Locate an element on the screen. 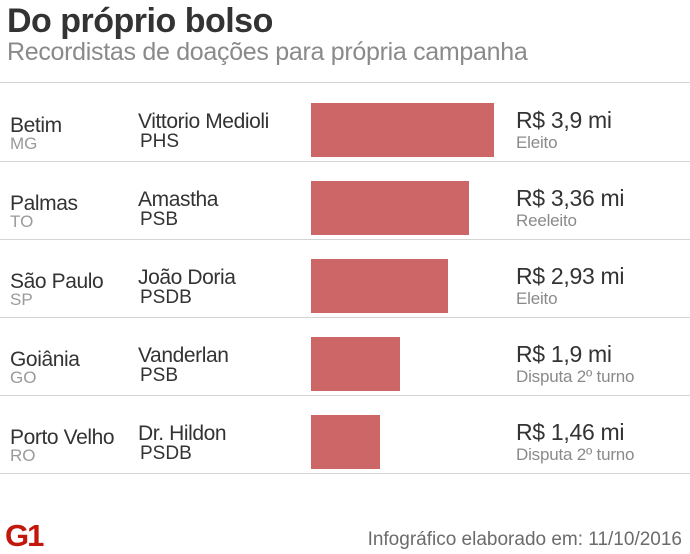  candidate-label: Dr. Hildon is located at coordinates (182, 433).